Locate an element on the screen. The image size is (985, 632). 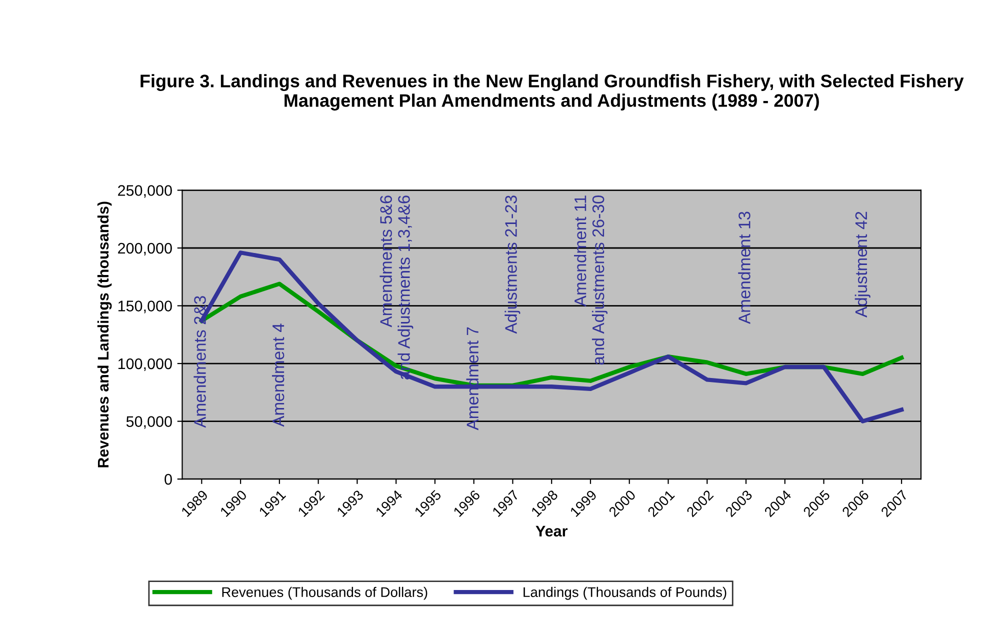
annotation: Adjustment 42 is located at coordinates (862, 265).